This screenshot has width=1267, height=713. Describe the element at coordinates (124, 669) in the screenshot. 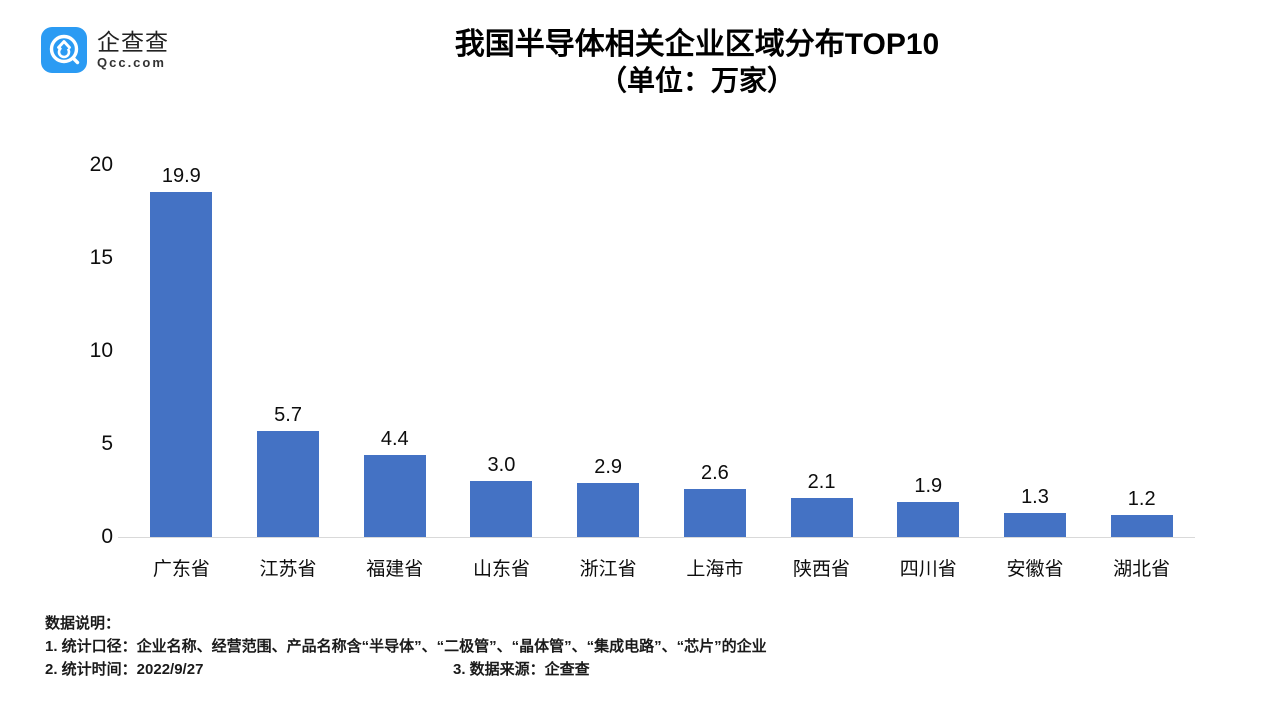

I see `notes-stat-time: 2. 统计时间：2022/9/27` at that location.